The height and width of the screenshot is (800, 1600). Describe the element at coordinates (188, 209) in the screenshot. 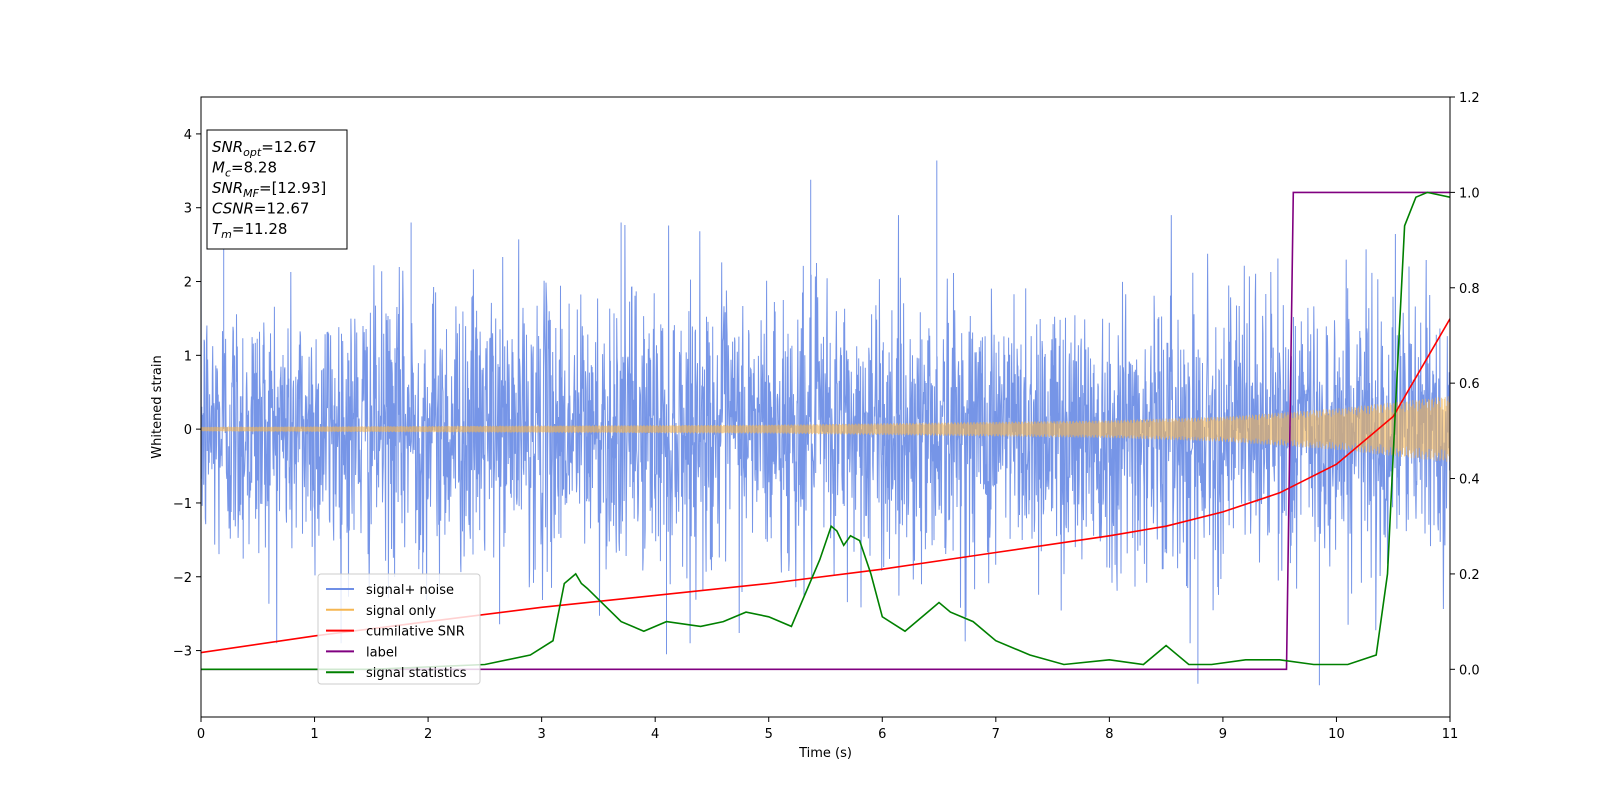

I see `y-tick-label: 3` at that location.